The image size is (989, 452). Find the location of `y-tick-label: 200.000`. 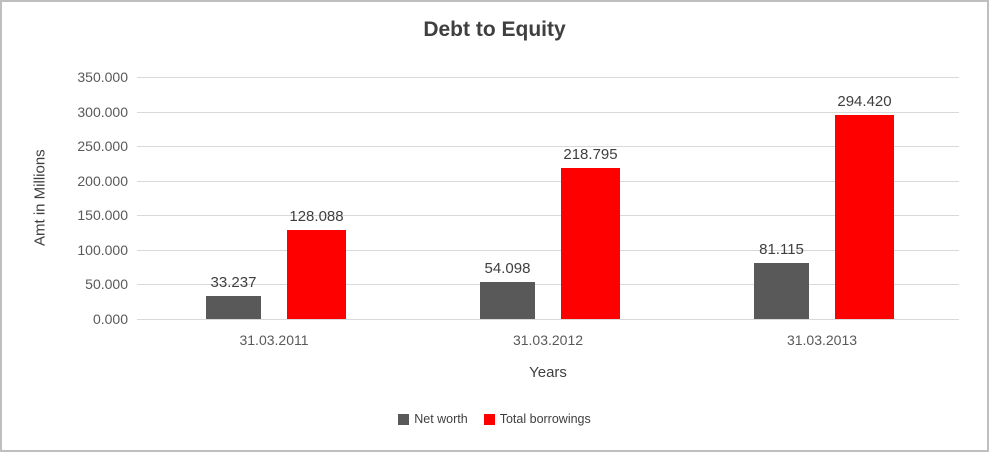

y-tick-label: 200.000 is located at coordinates (102, 180).